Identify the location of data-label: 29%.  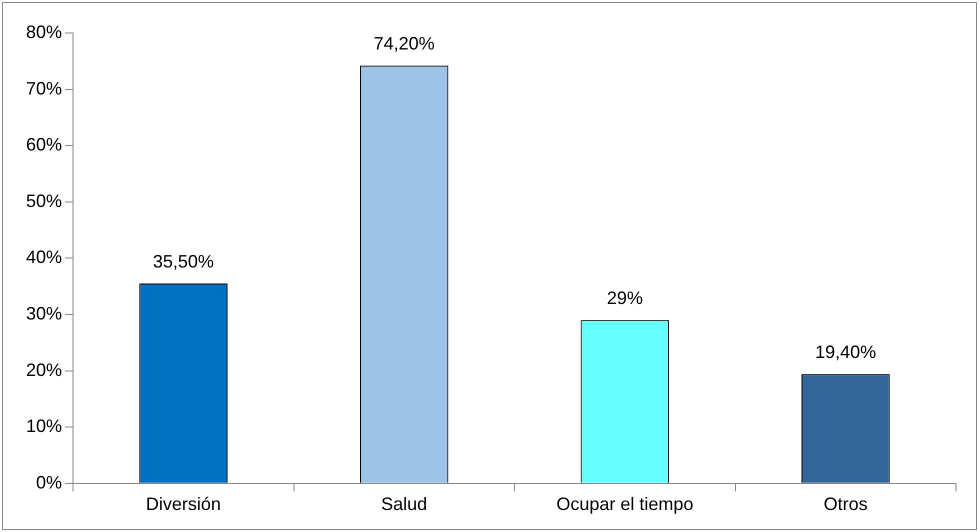
(624, 298).